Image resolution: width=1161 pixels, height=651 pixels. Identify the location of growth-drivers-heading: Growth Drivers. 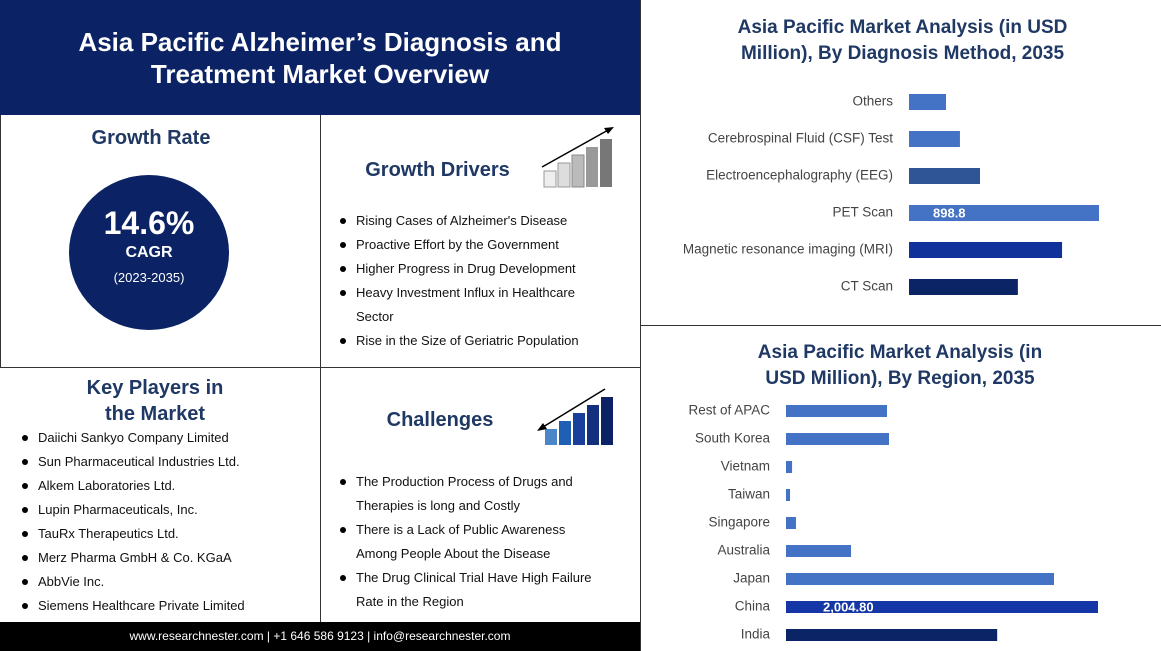
(437, 170).